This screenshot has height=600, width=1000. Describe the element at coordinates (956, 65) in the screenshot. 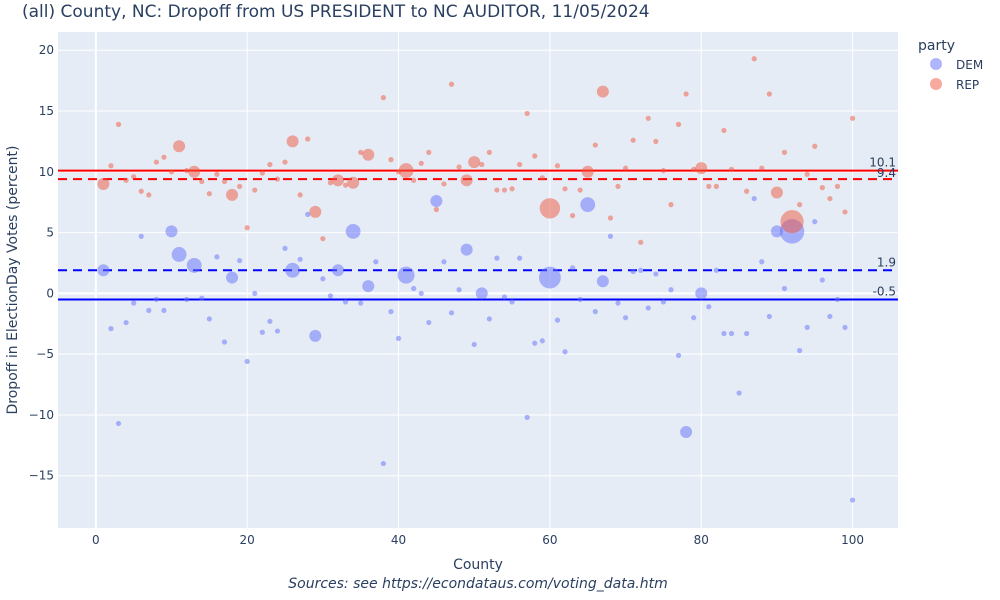

I see `legend-item-dem: DEM` at that location.